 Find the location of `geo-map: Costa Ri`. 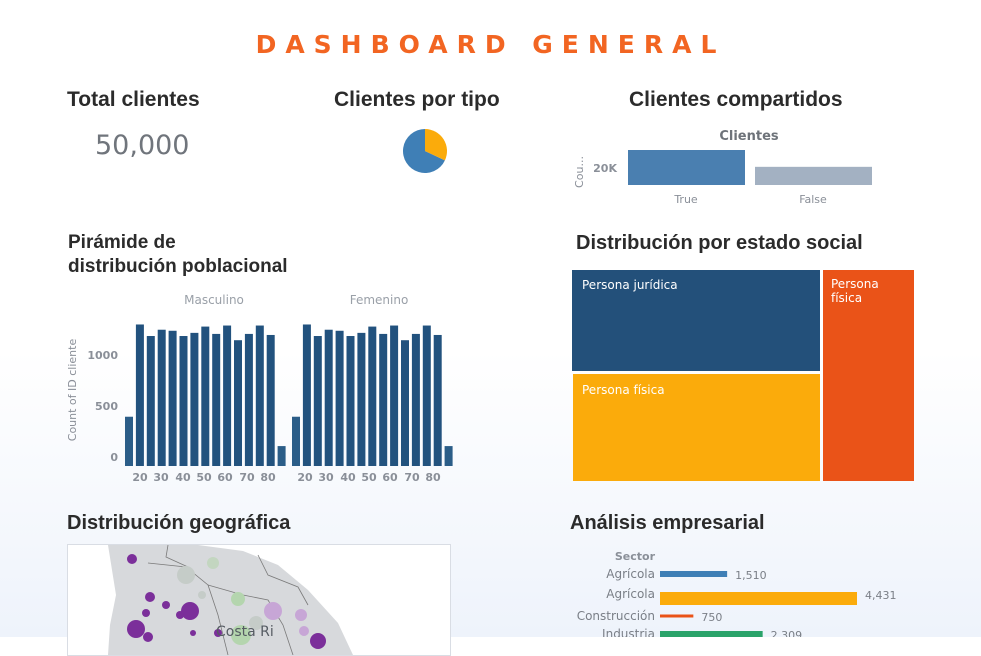

geo-map: Costa Ri is located at coordinates (259, 600).